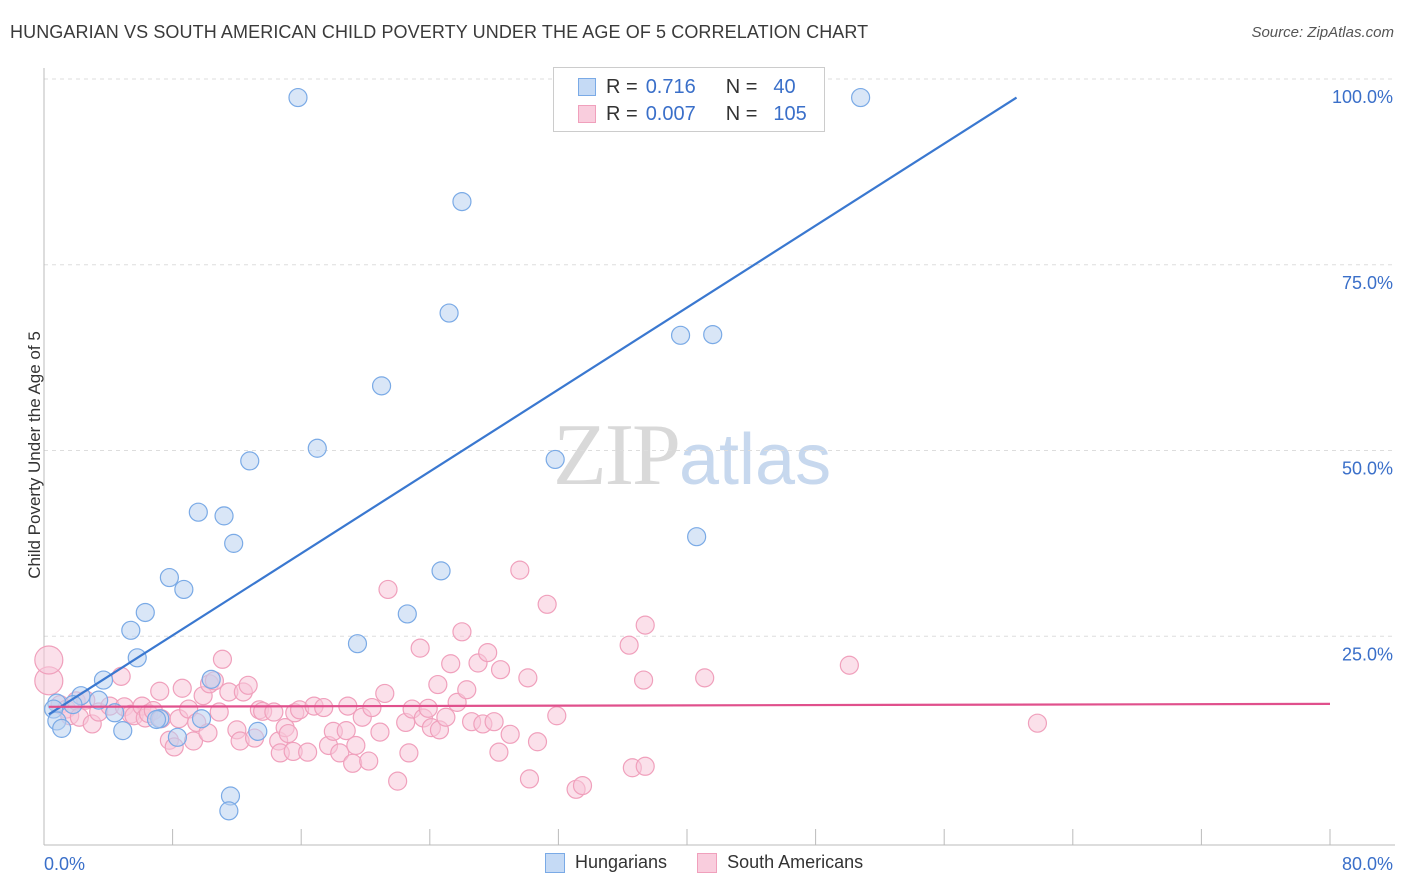 The image size is (1406, 892). Describe the element at coordinates (1362, 97) in the screenshot. I see `y-tick-label: 100.0%` at that location.